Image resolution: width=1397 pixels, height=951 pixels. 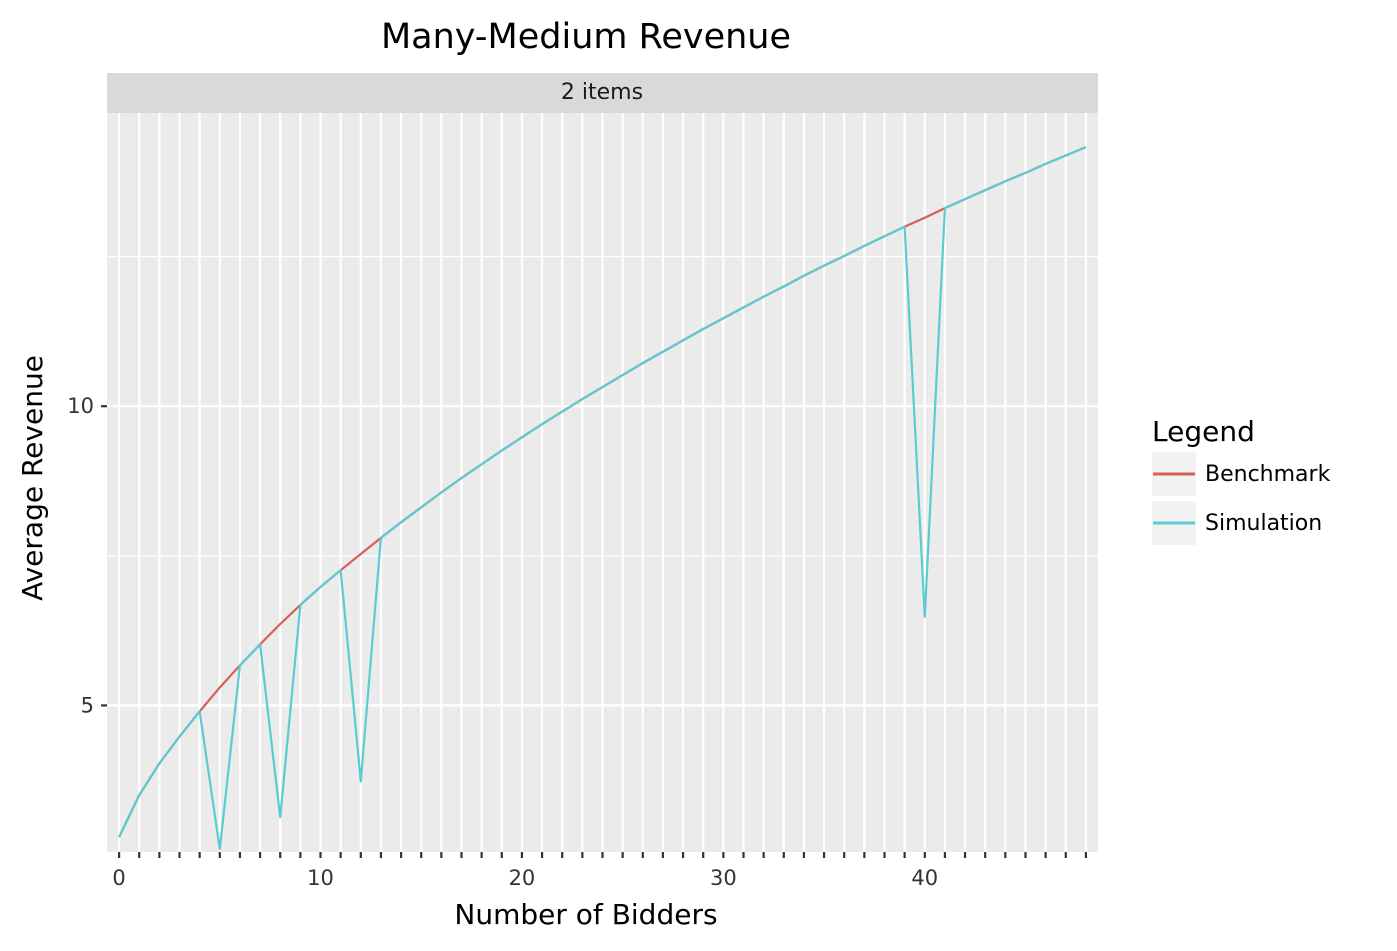 I want to click on chart-title: Many-Medium Revenue, so click(x=586, y=37).